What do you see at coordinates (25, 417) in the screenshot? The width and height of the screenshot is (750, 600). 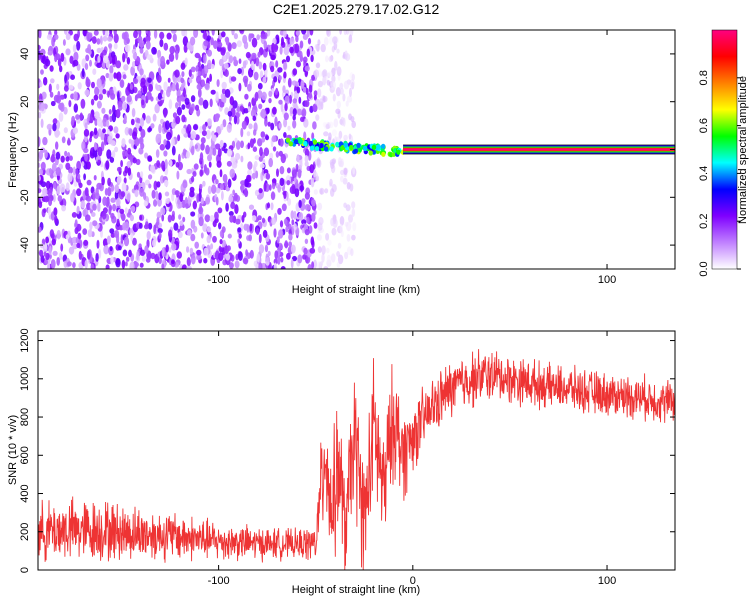 I see `y-tick-label: 800` at bounding box center [25, 417].